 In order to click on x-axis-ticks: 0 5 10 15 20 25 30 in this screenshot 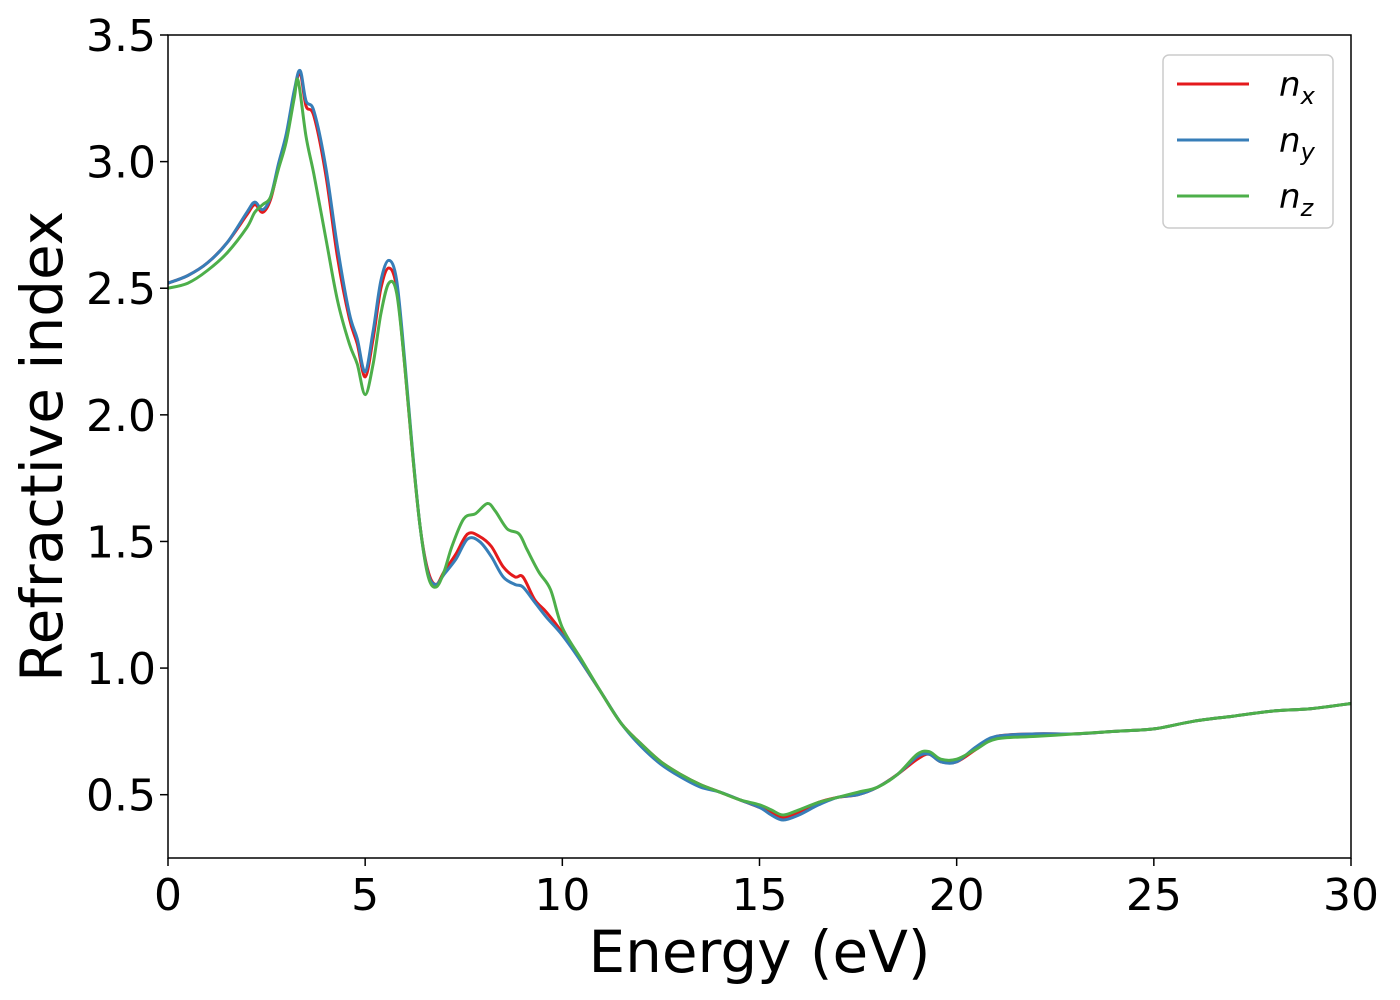, I will do `click(766, 889)`.